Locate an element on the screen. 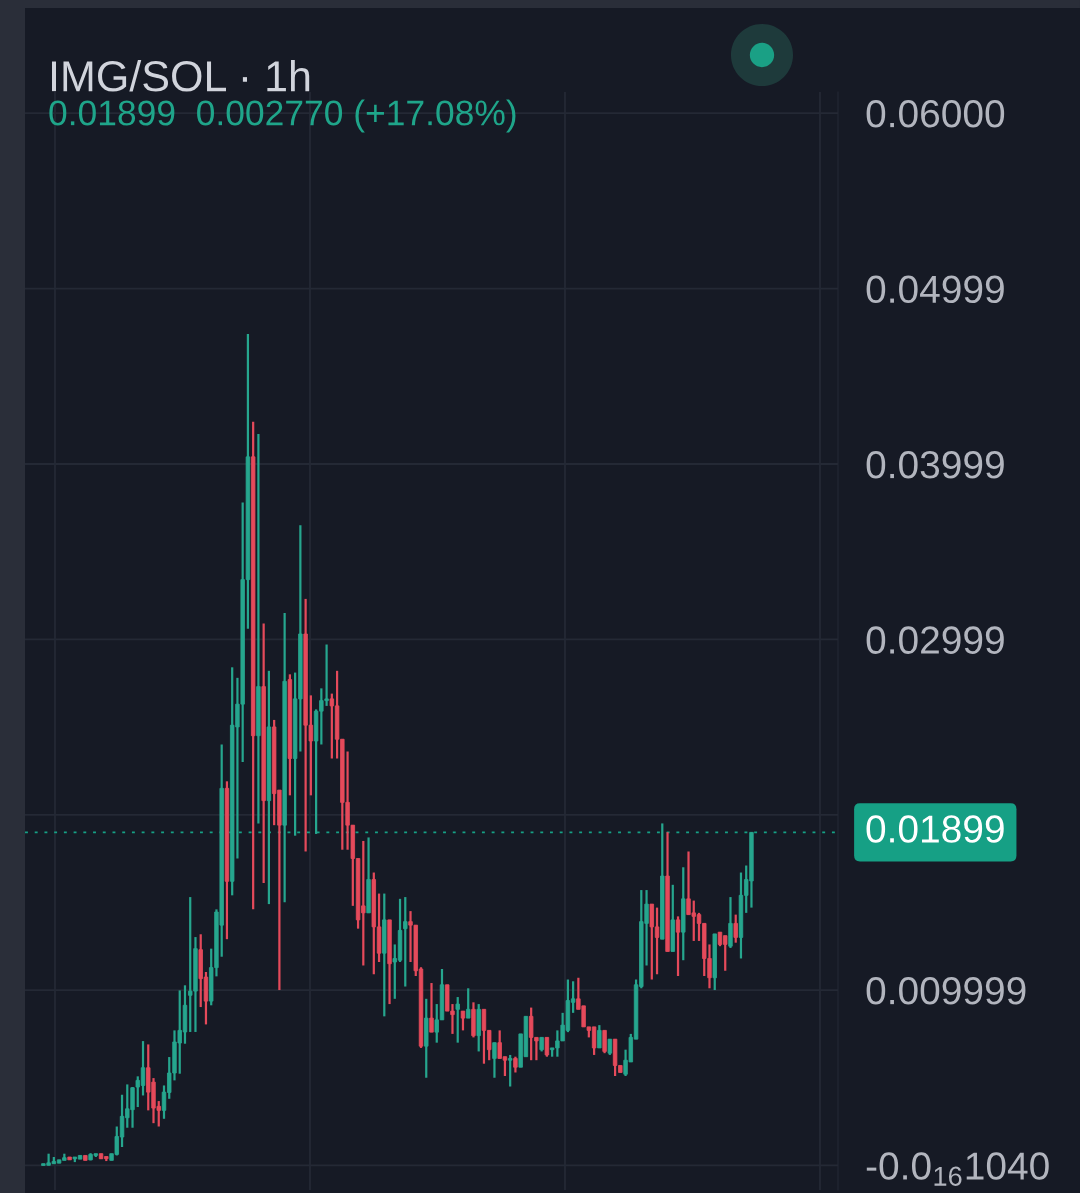  chart-subtitle: 0.01899 0.002770 (+17.08%) is located at coordinates (282, 116).